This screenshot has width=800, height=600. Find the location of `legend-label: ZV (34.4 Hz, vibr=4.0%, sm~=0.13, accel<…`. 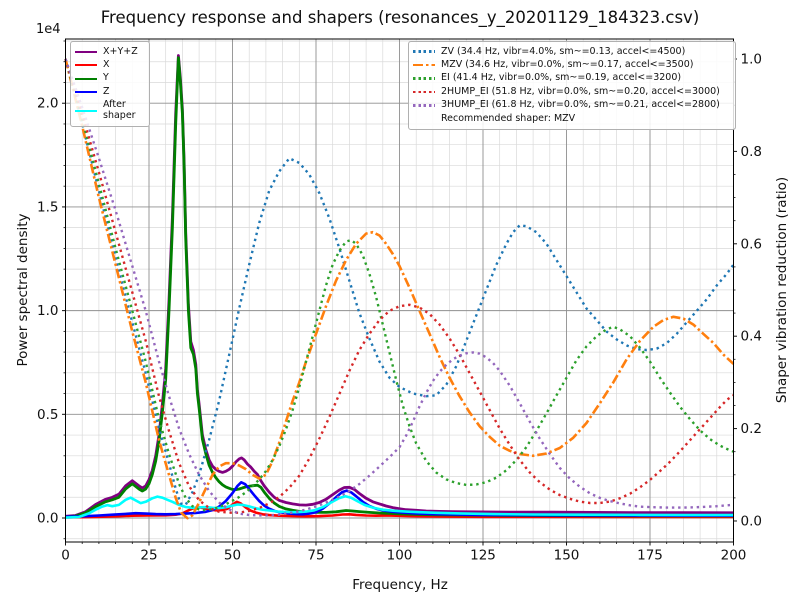

legend-label: ZV (34.4 Hz, vibr=4.0%, sm~=0.13, accel<… is located at coordinates (563, 51).